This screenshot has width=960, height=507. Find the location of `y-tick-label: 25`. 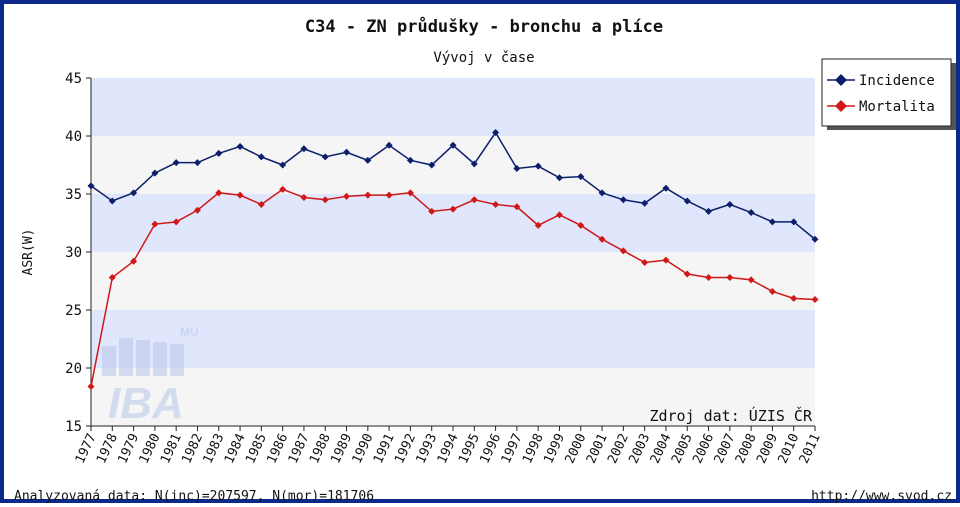

y-tick-label: 25 is located at coordinates (73, 311).